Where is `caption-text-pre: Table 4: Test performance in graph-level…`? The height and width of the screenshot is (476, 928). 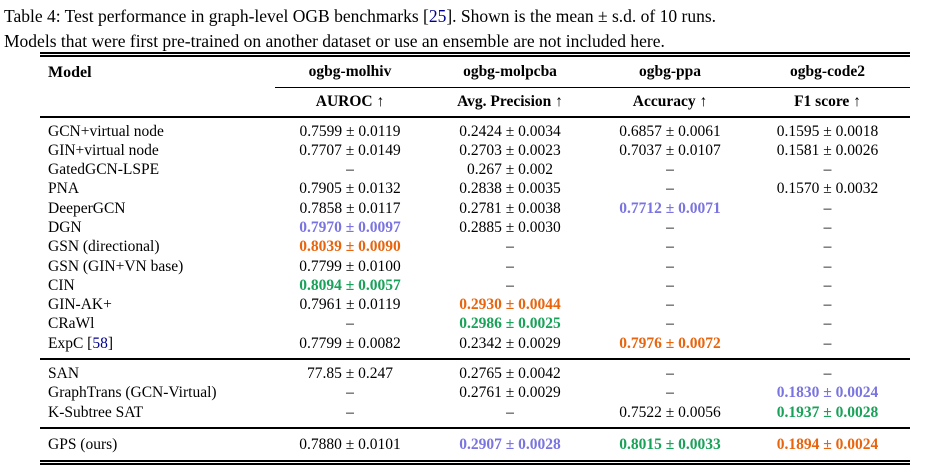 caption-text-pre: Table 4: Test performance in graph-level… is located at coordinates (216, 16).